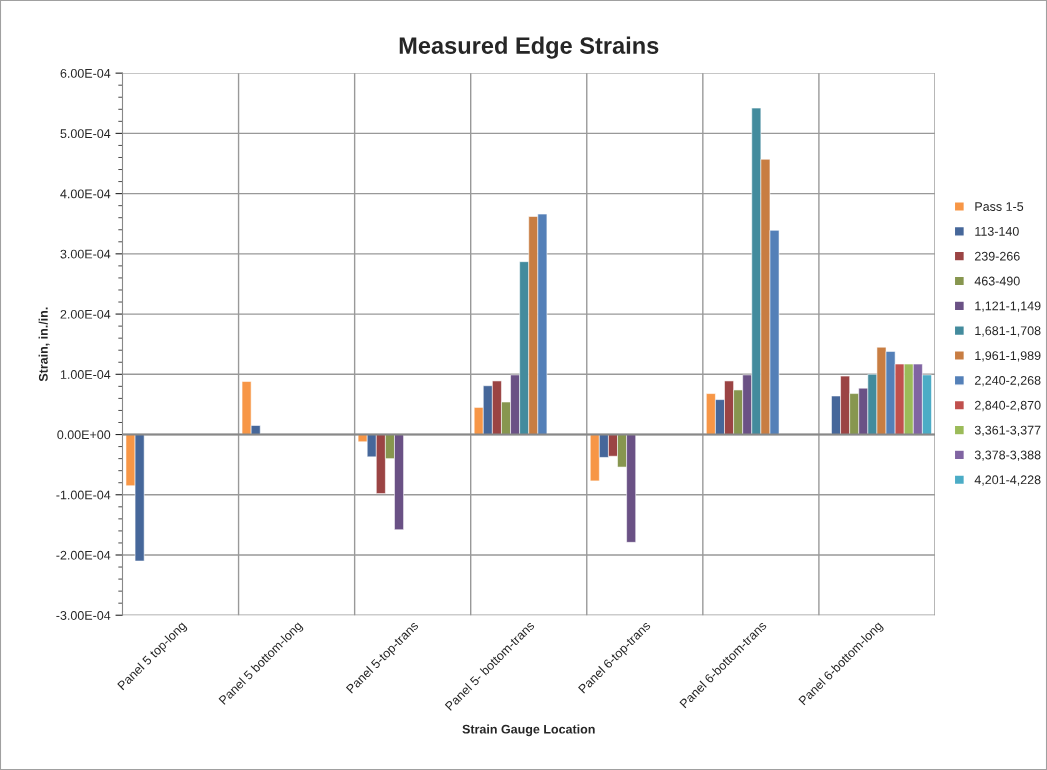  Describe the element at coordinates (83, 615) in the screenshot. I see `y-tick-label: -3.00E-04` at that location.